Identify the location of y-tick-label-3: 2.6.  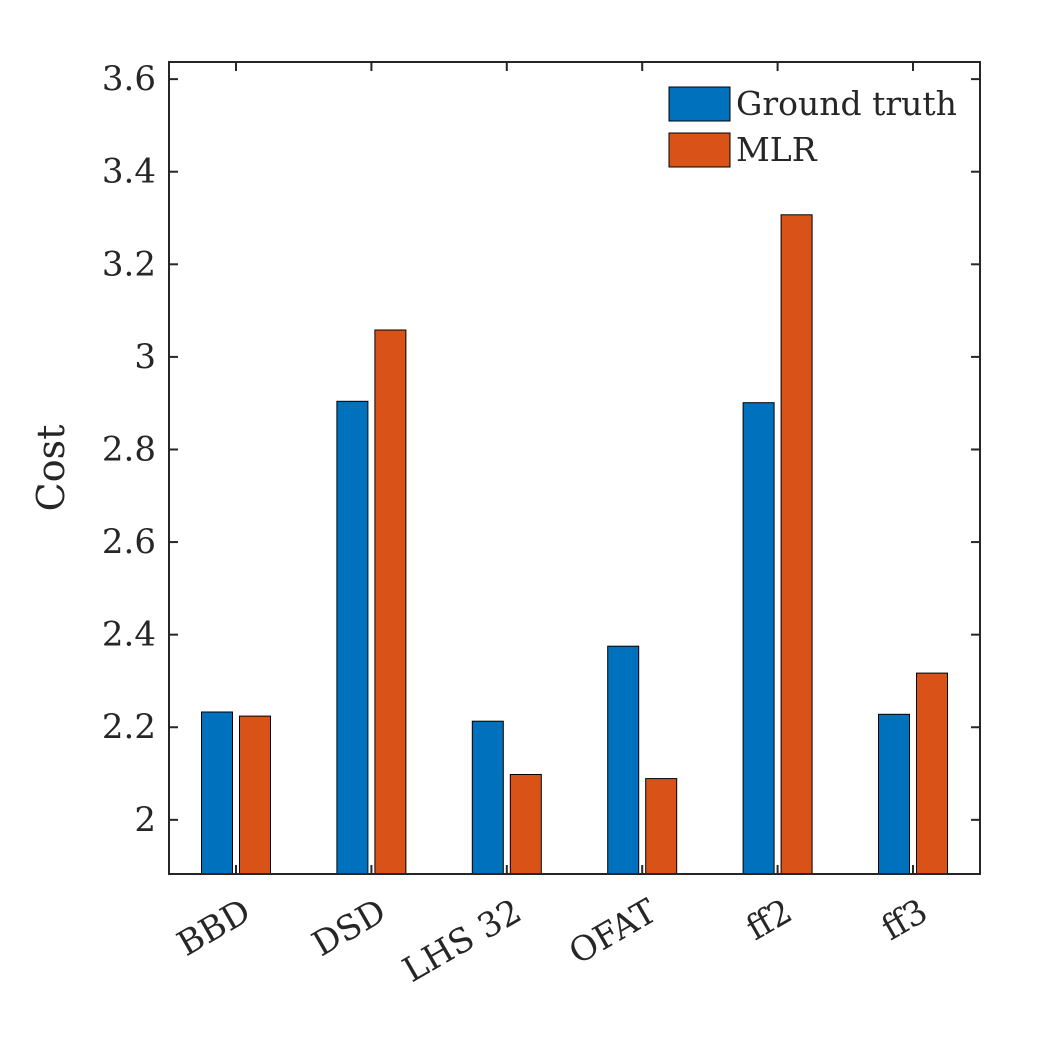
(129, 542).